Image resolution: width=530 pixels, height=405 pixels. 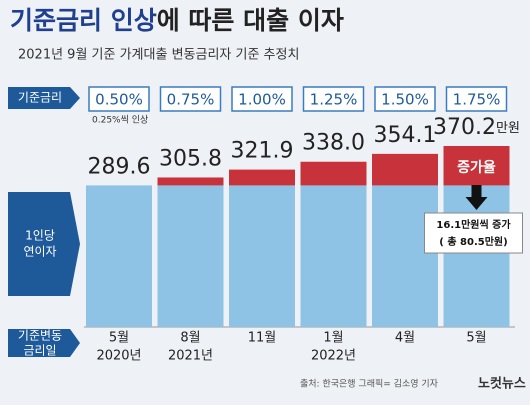 I want to click on value-label: 305.8, so click(x=190, y=158).